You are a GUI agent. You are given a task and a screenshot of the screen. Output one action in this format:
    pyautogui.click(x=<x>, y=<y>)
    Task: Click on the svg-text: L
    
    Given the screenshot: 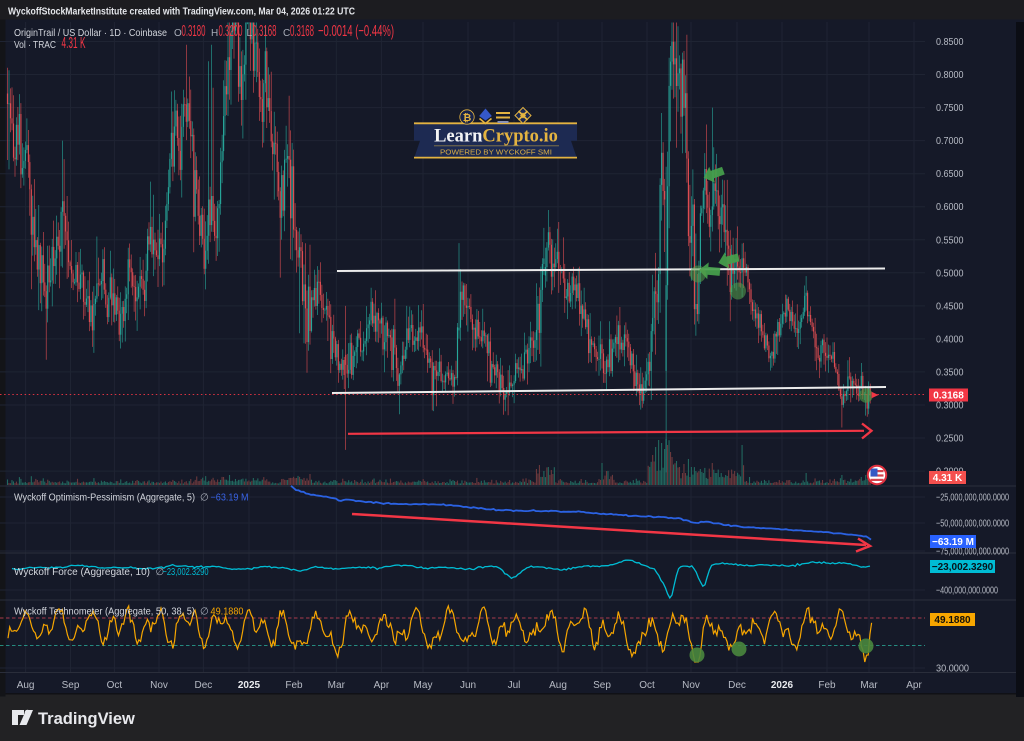 What is the action you would take?
    pyautogui.click(x=250, y=33)
    